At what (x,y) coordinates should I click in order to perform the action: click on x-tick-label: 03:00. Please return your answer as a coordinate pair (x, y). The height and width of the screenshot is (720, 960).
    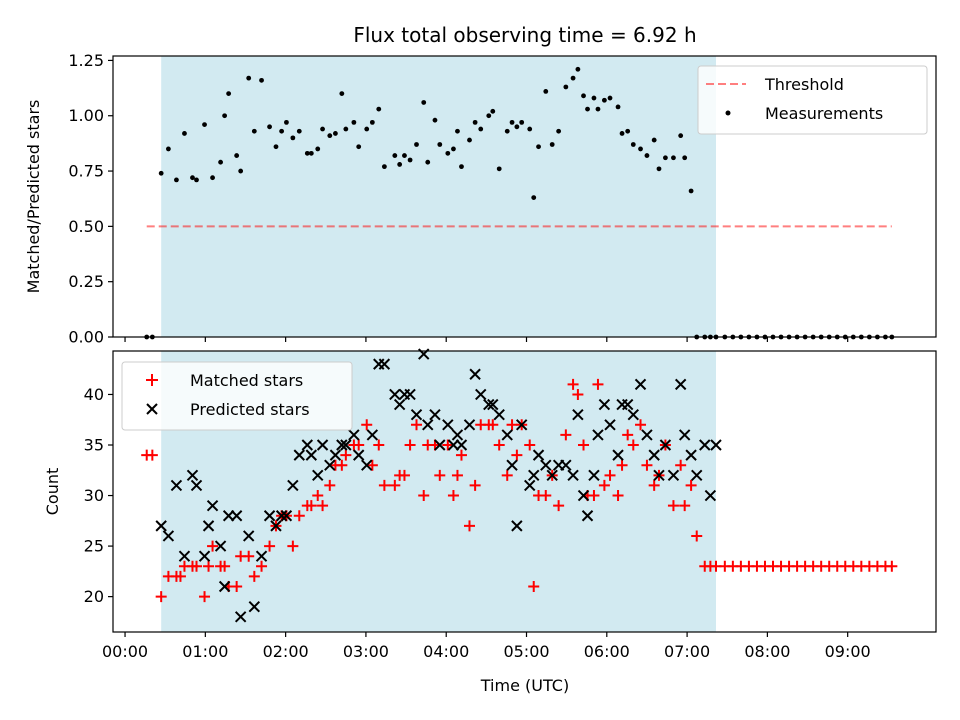
    Looking at the image, I should click on (366, 651).